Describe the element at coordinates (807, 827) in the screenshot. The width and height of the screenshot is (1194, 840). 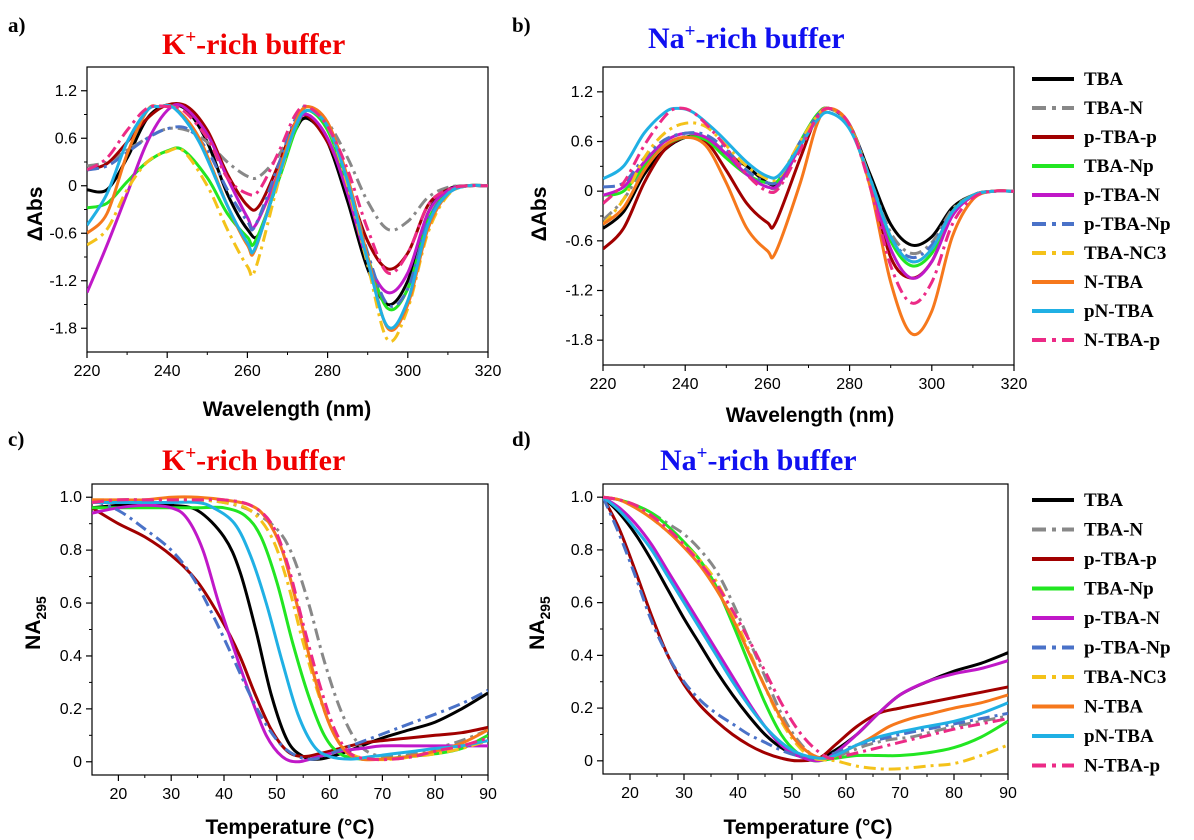
I see `x-axis-title-d: Temperature (°C)` at that location.